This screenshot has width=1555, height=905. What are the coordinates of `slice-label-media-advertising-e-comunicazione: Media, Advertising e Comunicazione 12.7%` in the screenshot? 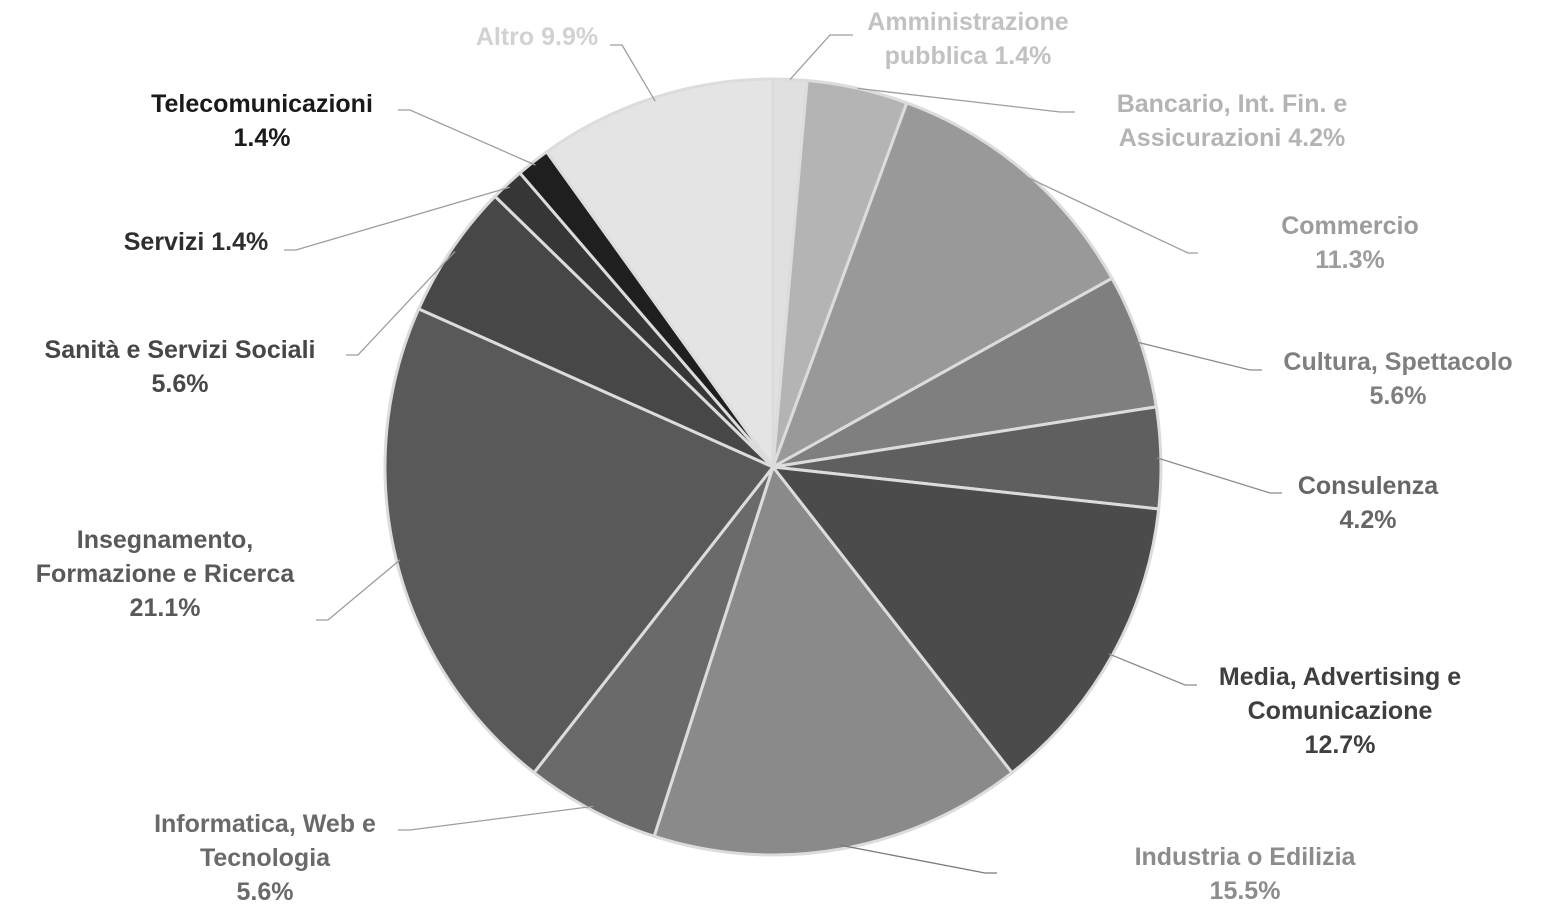 It's located at (1340, 711).